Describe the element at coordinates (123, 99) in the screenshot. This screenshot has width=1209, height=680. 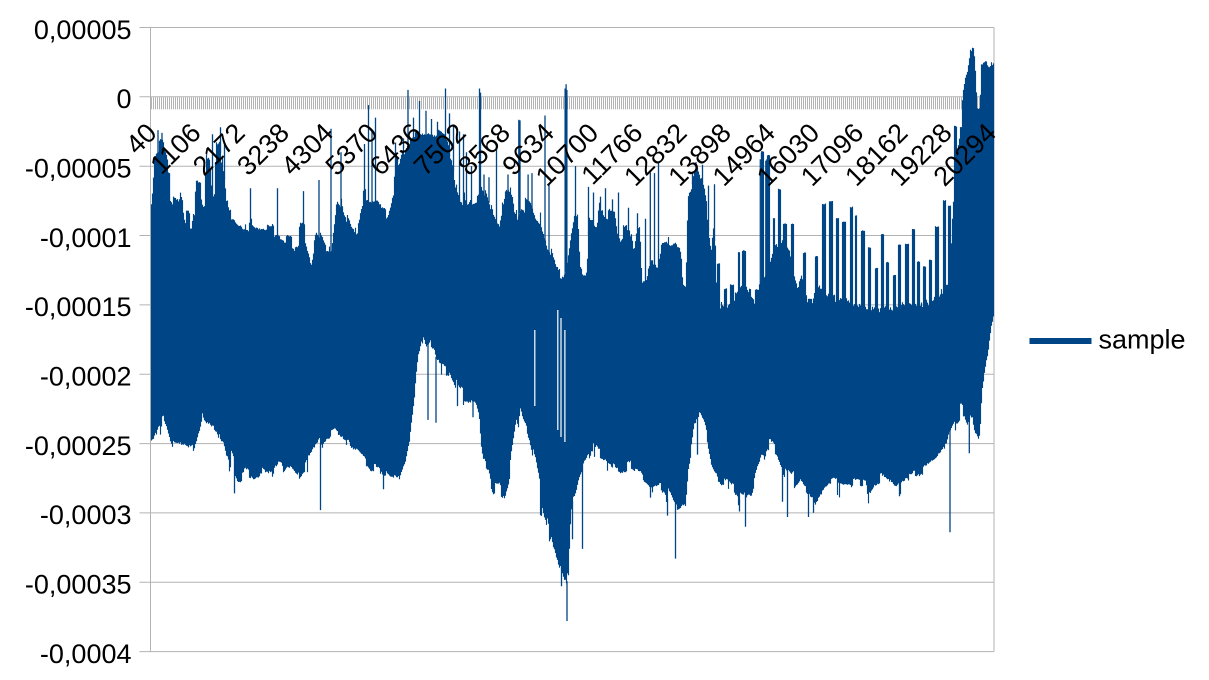
I see `svg-text: 0` at that location.